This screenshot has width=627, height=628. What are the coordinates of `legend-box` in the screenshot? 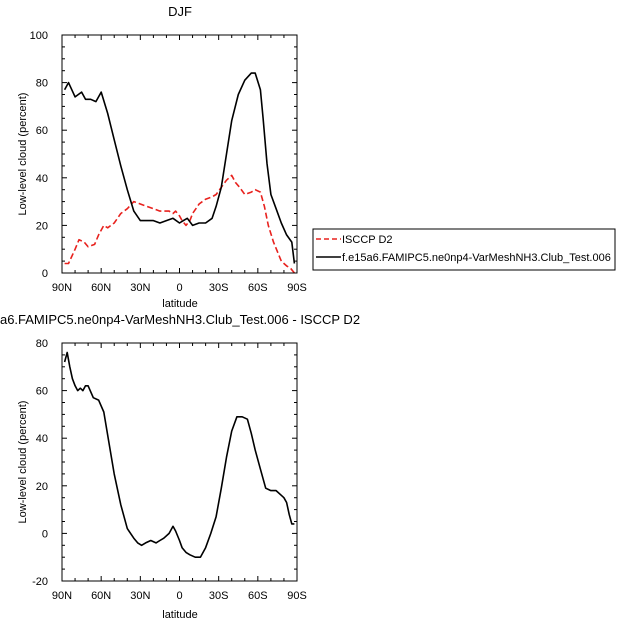 It's located at (464, 249).